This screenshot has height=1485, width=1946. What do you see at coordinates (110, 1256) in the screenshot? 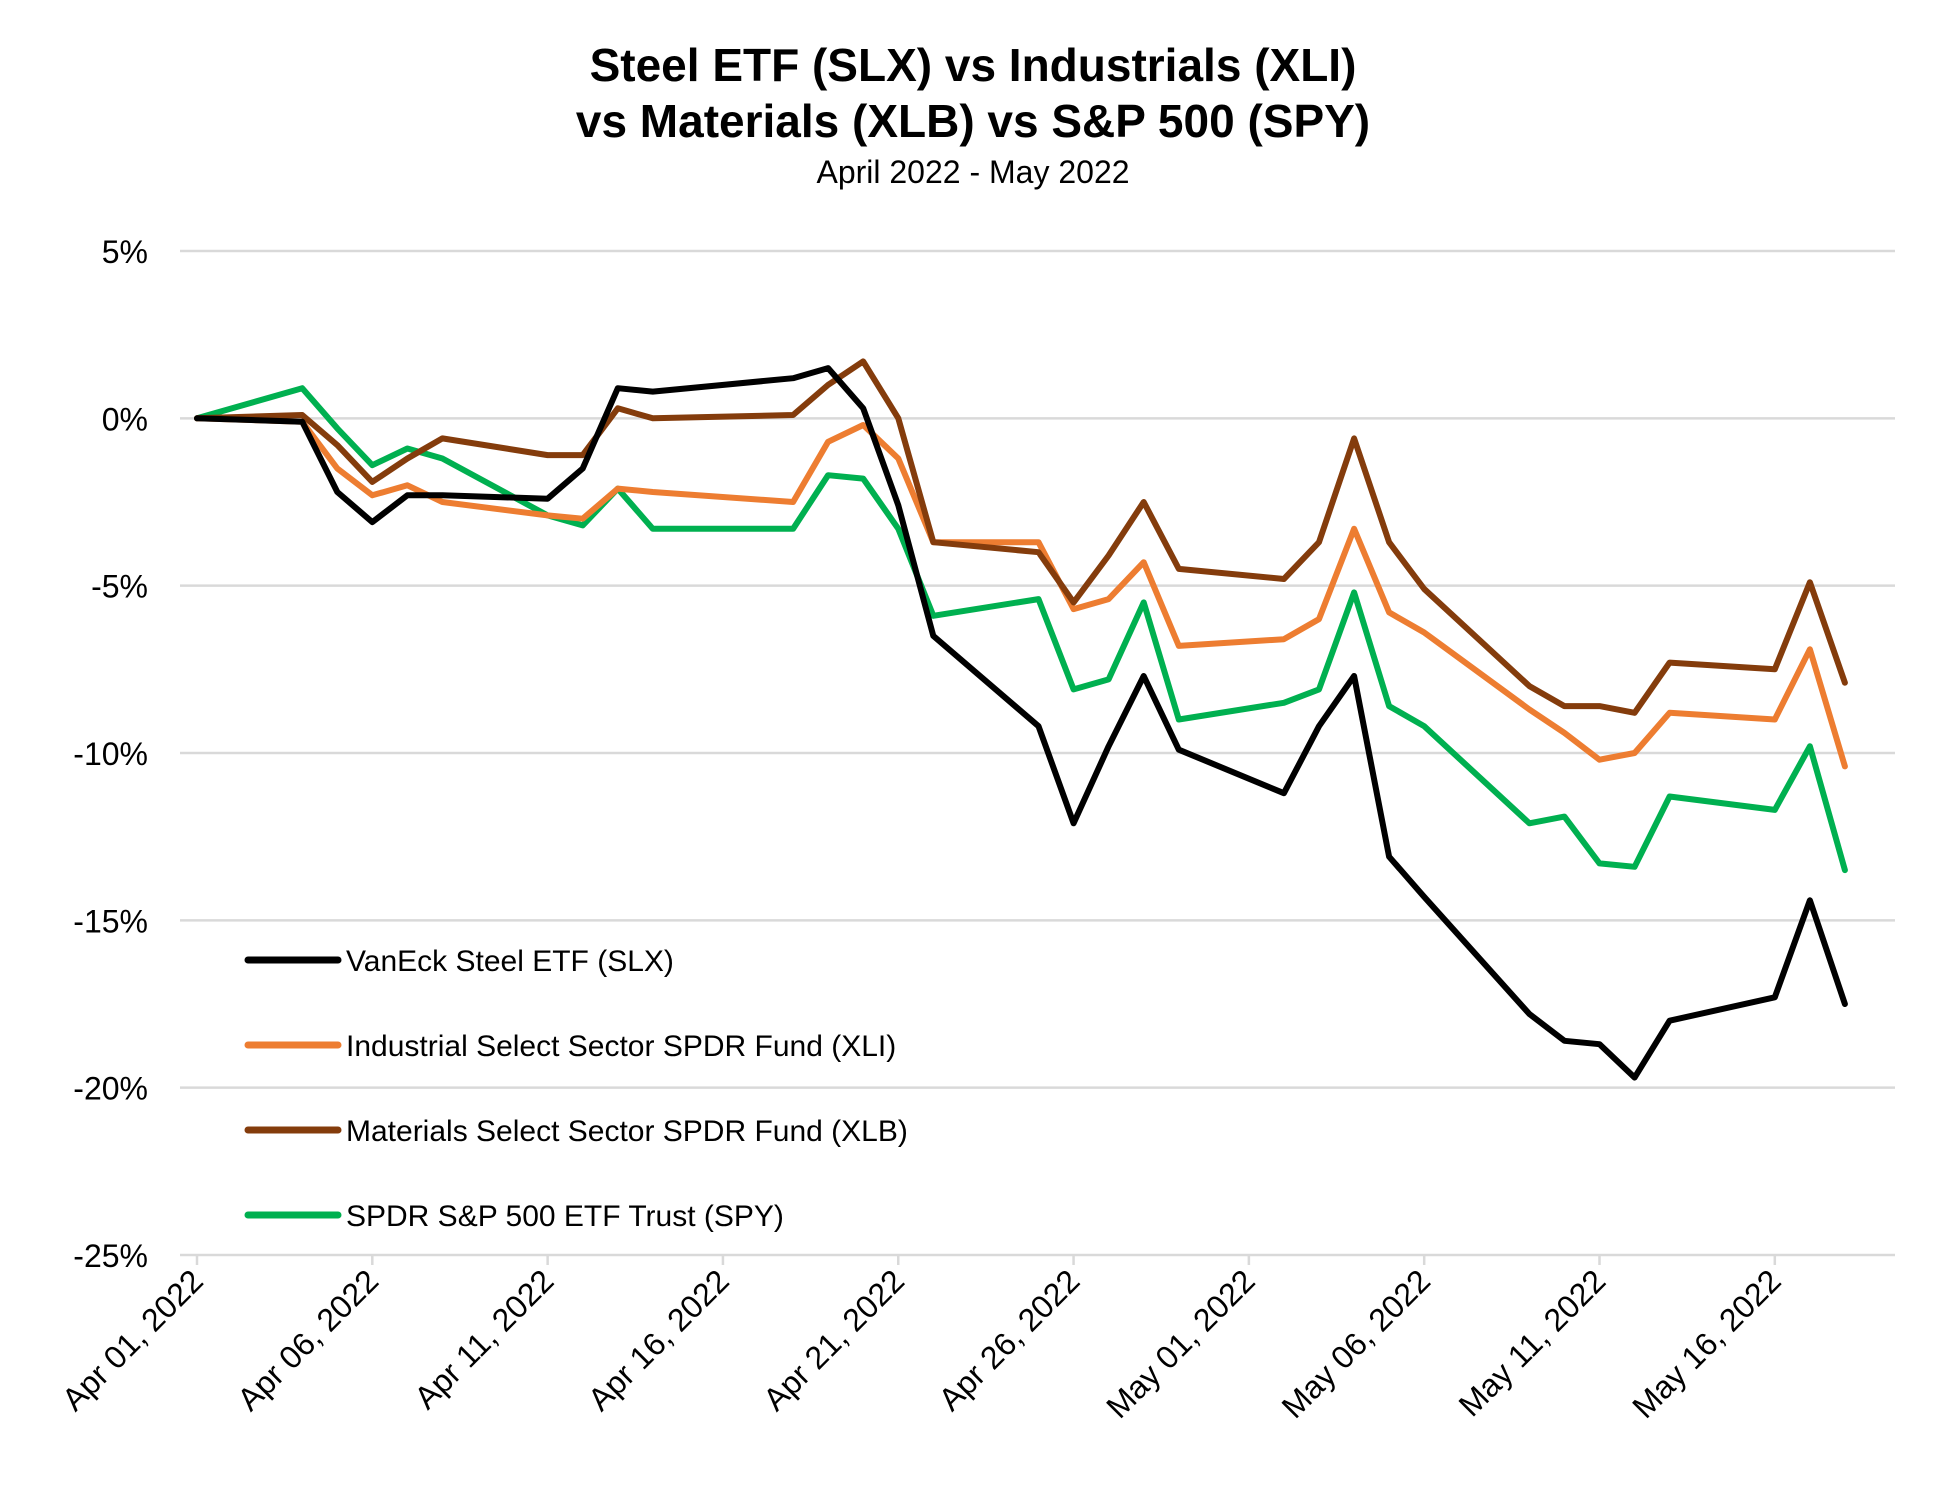
I see `y-tick-label: -25%` at bounding box center [110, 1256].